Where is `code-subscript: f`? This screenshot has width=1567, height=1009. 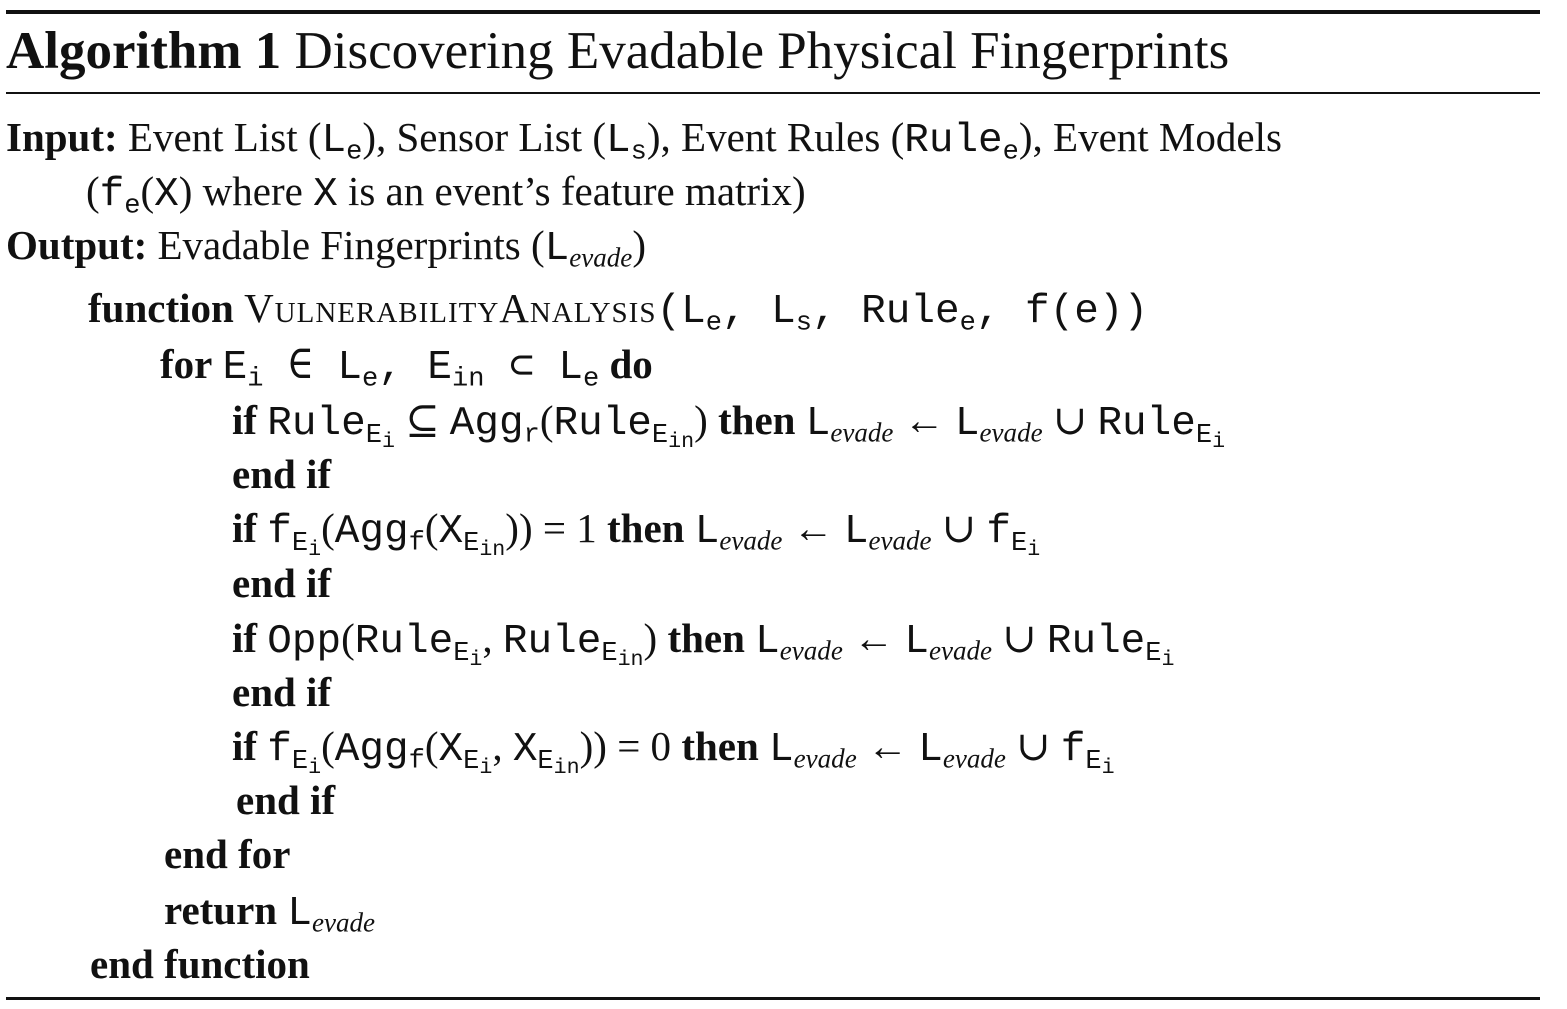
code-subscript: f is located at coordinates (416, 543).